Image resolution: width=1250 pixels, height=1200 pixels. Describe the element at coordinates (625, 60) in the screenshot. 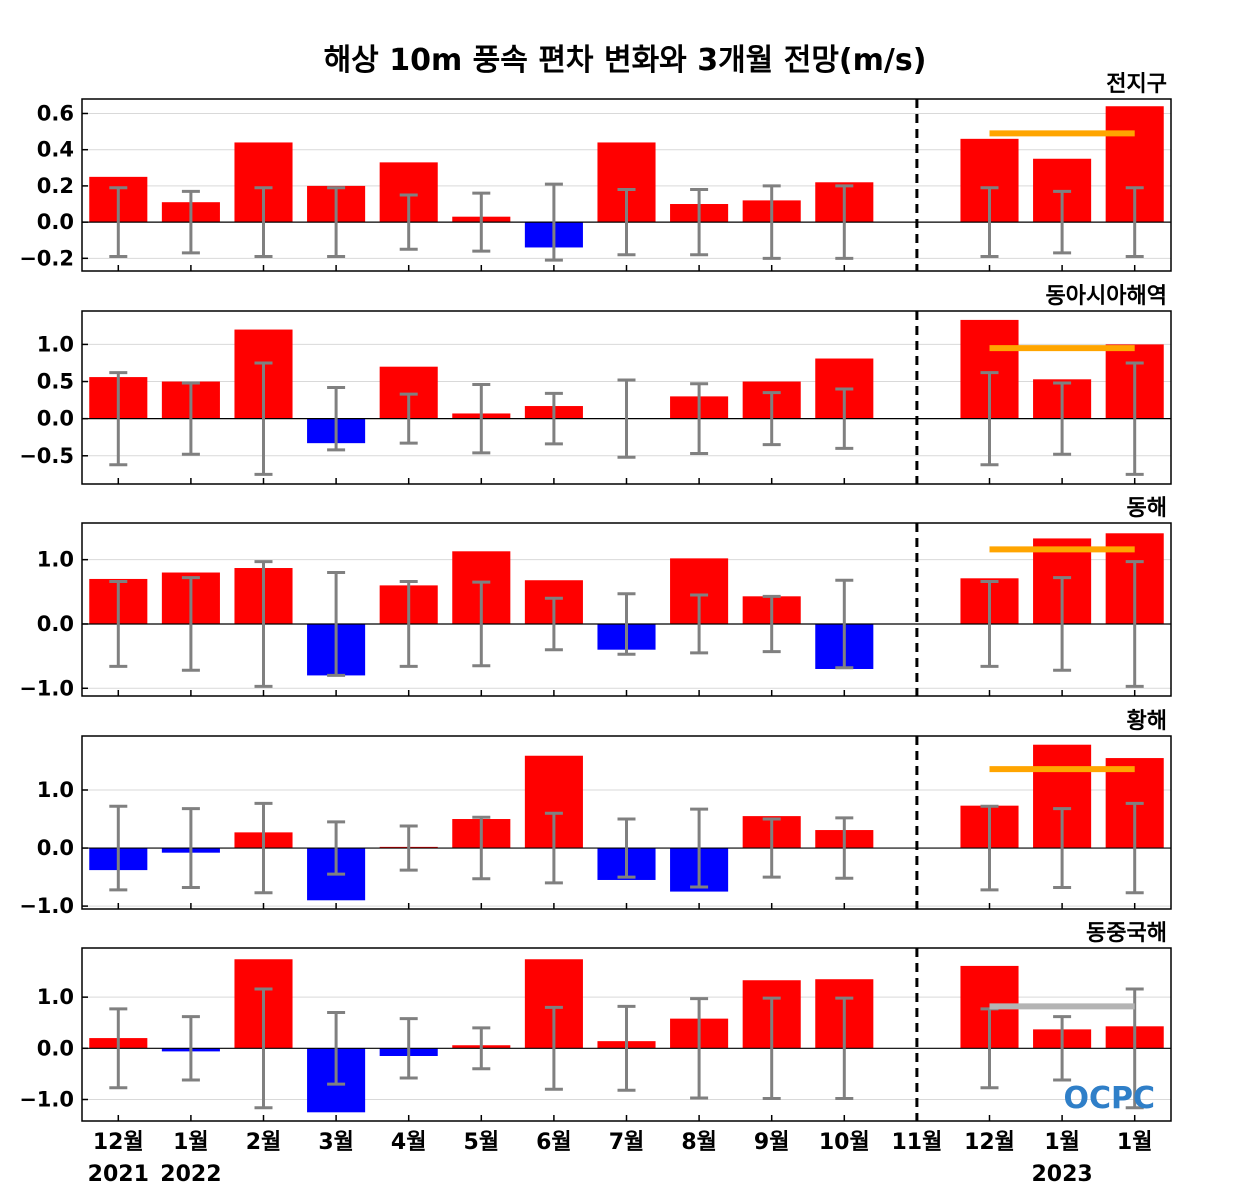

I see `chart-title: 해상 10m 풍속 편차 변화와 3개월 전망(m/s)` at that location.